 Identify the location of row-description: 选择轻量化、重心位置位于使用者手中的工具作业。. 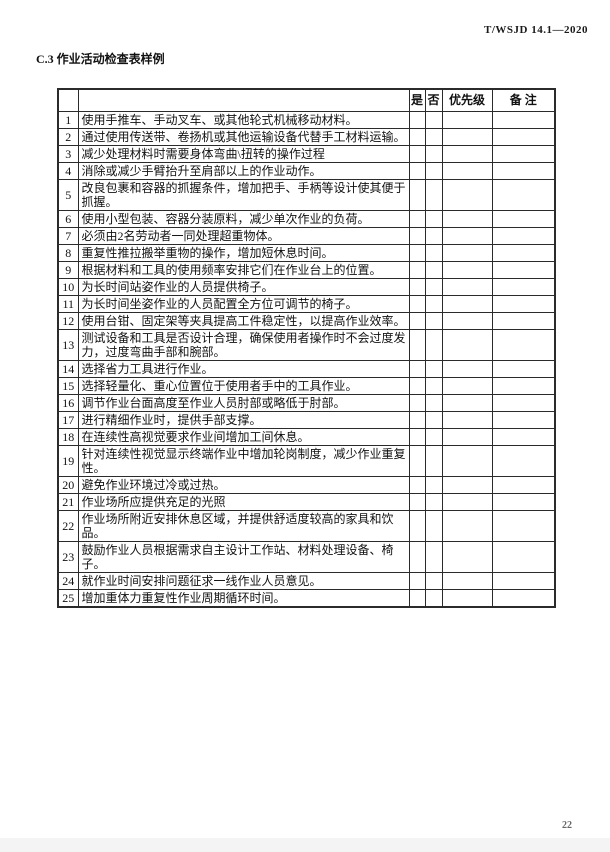
(243, 385).